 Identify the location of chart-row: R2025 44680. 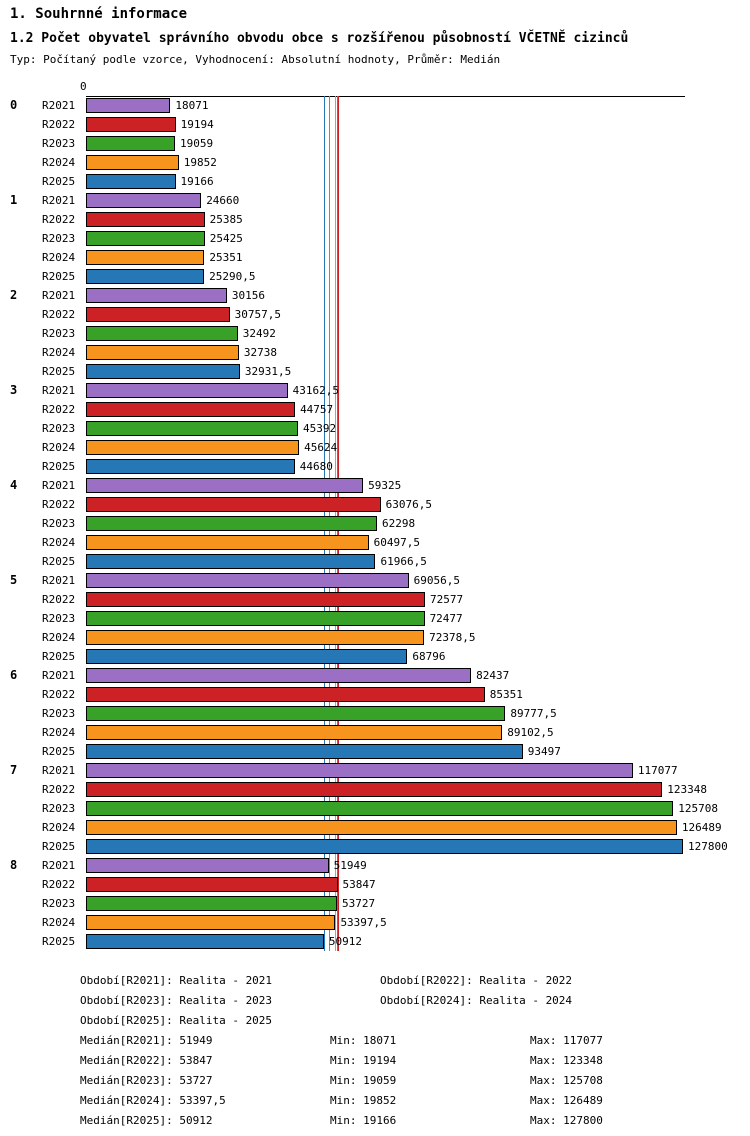
(375, 466).